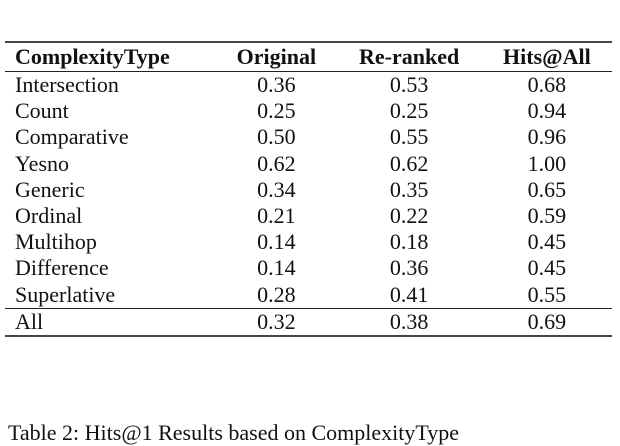 Image resolution: width=620 pixels, height=446 pixels. I want to click on row-label: Superlative, so click(65, 294).